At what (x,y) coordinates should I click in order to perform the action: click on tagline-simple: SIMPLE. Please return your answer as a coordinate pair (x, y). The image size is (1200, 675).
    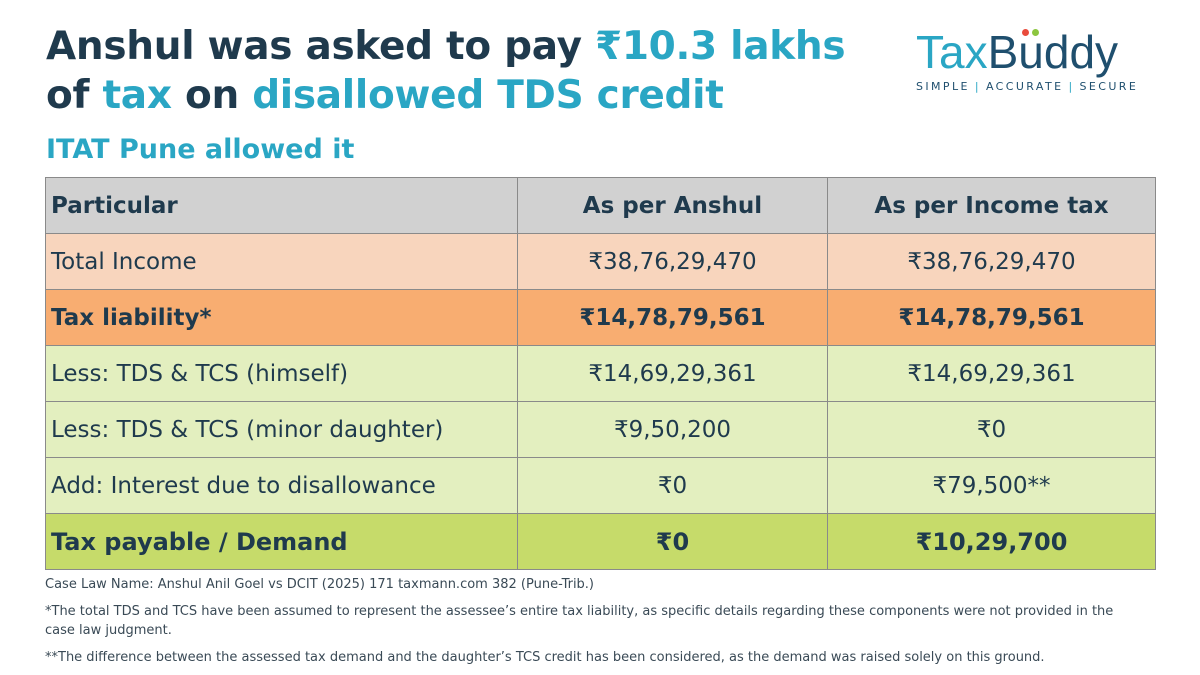
    Looking at the image, I should click on (943, 86).